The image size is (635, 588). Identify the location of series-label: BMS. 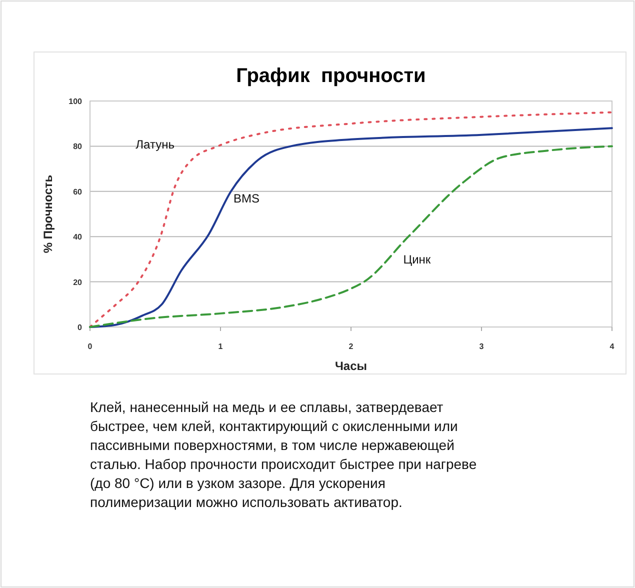
(247, 199).